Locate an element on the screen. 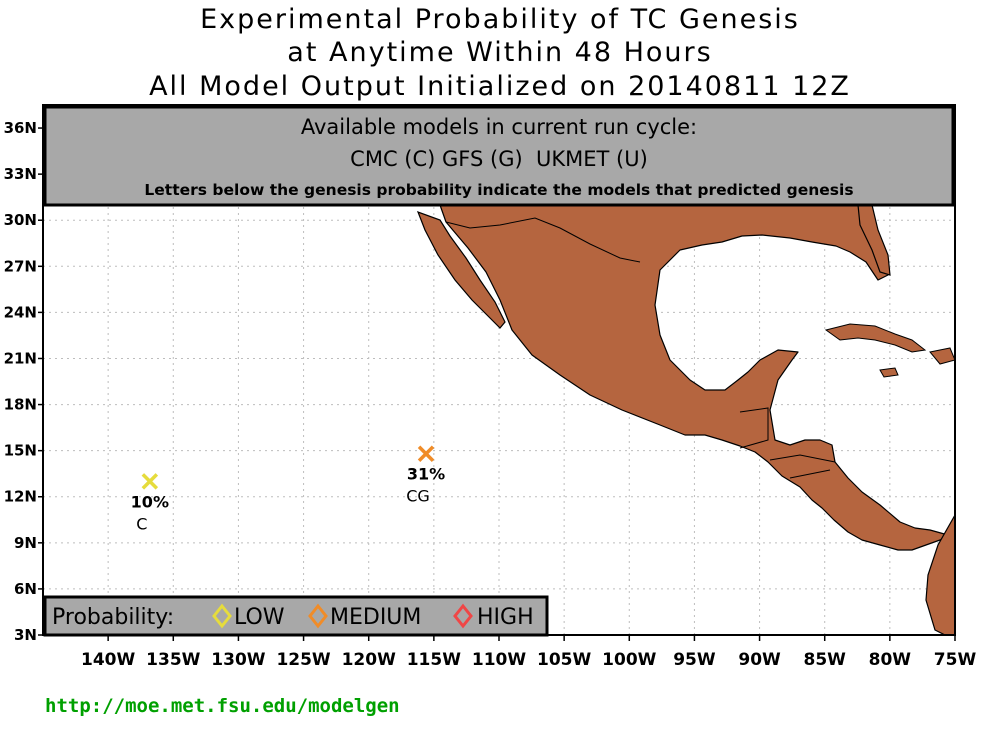 This screenshot has width=1000, height=750. storm-marker-low: 10% C is located at coordinates (150, 503).